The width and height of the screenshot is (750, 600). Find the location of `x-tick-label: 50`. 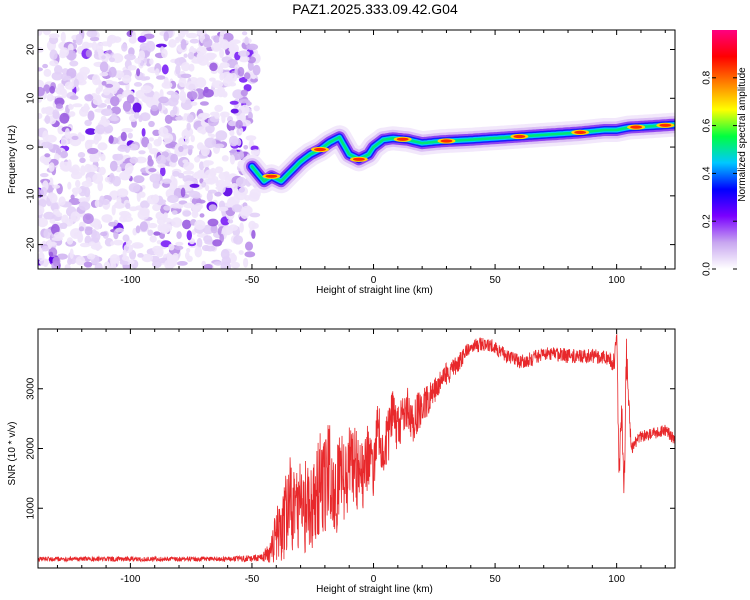

x-tick-label: 50 is located at coordinates (496, 280).